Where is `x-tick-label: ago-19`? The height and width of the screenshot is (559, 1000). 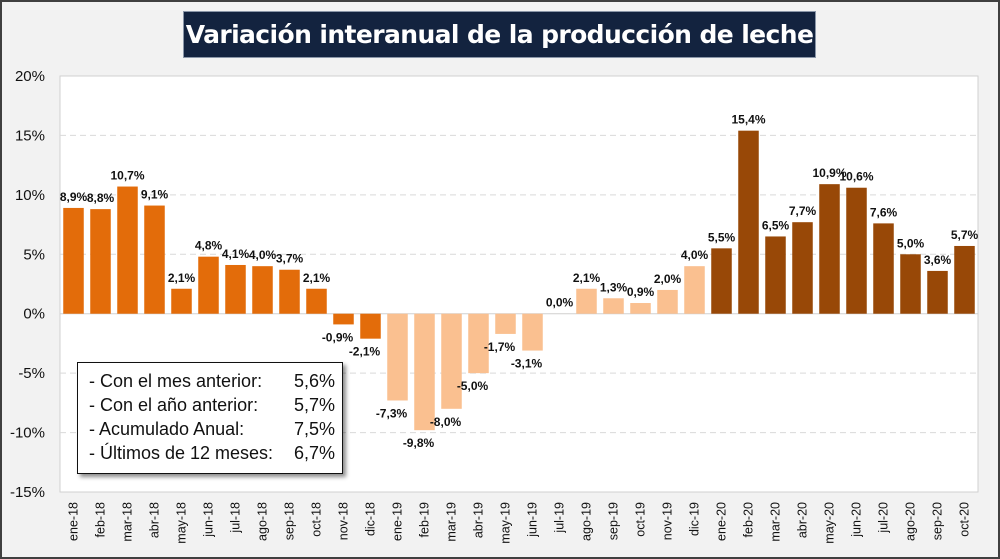
x-tick-label: ago-19 is located at coordinates (587, 521).